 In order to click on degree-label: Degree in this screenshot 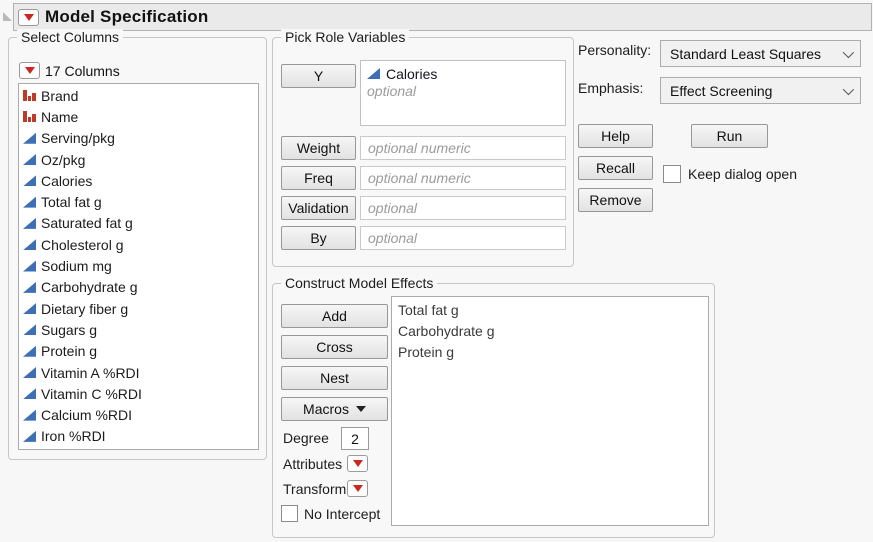, I will do `click(306, 438)`.